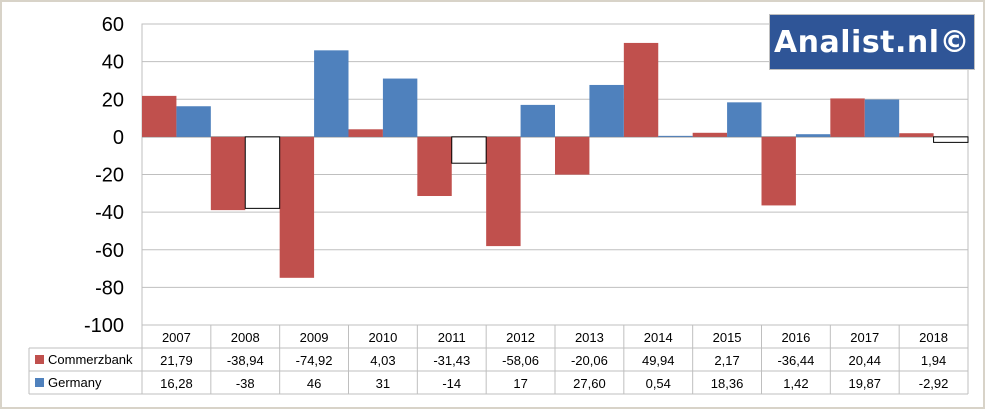 This screenshot has height=409, width=985. What do you see at coordinates (109, 176) in the screenshot?
I see `y-tick-label: -20` at bounding box center [109, 176].